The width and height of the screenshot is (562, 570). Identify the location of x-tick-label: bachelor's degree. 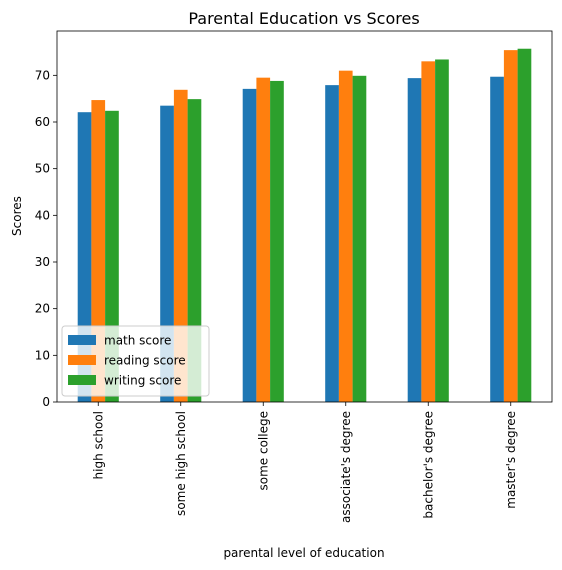
(428, 465).